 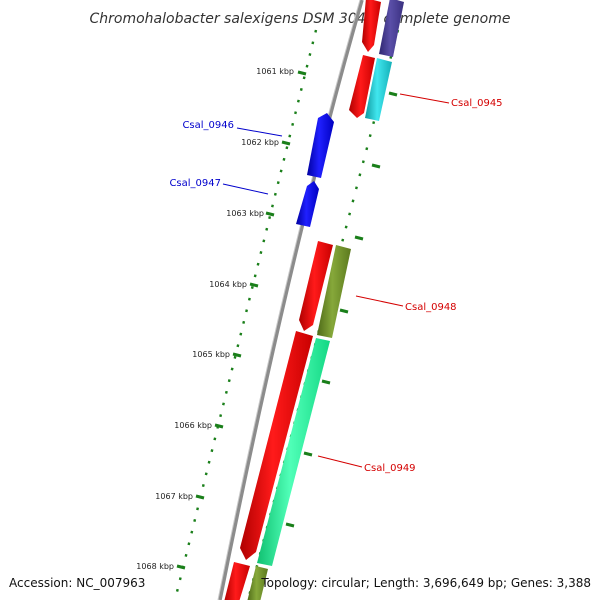 I want to click on outer-ruler-ticks, so click(x=341, y=309).